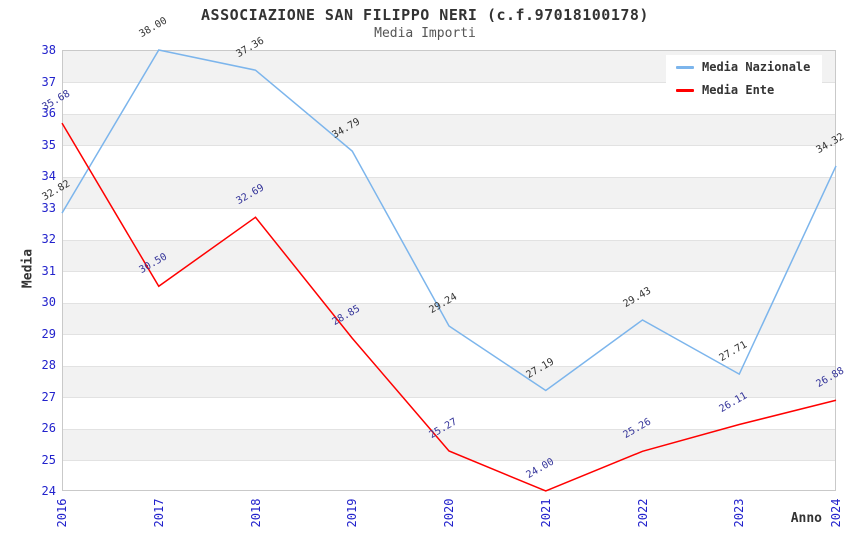 This screenshot has width=850, height=550. I want to click on legend-item-label: Media Ente, so click(738, 90).